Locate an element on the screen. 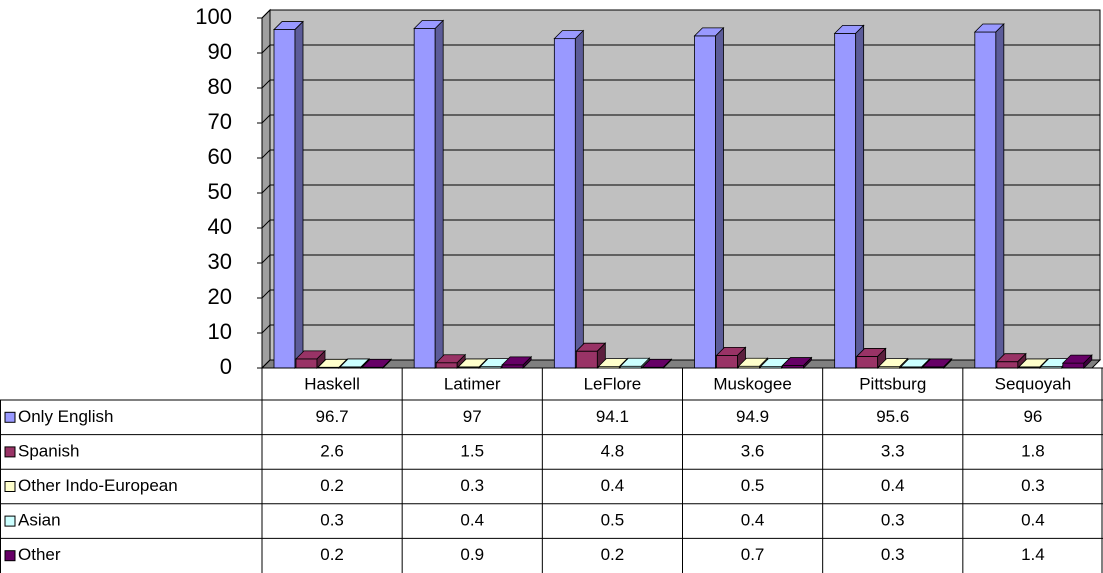 The image size is (1103, 573). y-tick-label: 30 is located at coordinates (220, 261).